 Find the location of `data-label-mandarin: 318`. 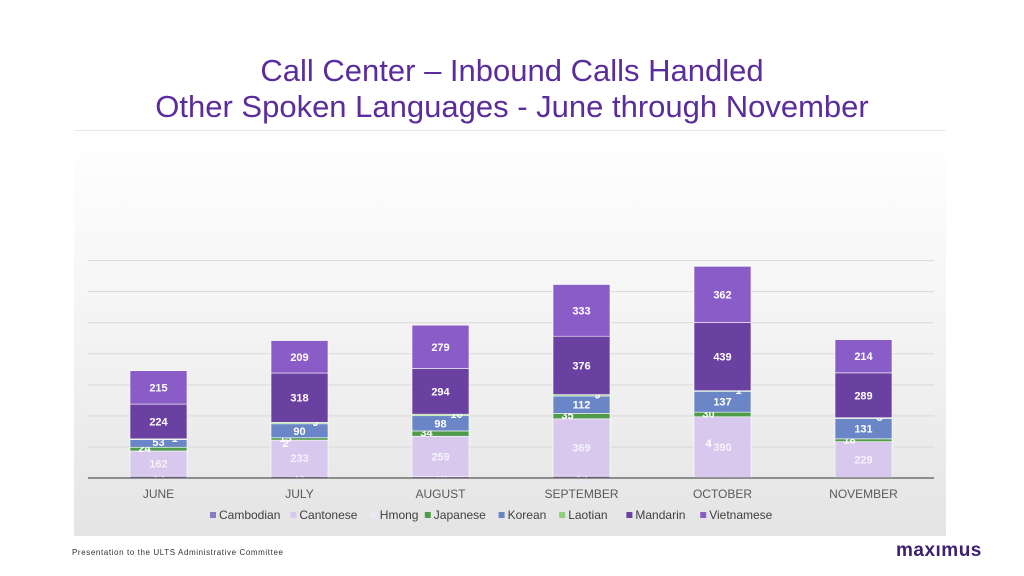

data-label-mandarin: 318 is located at coordinates (299, 399).